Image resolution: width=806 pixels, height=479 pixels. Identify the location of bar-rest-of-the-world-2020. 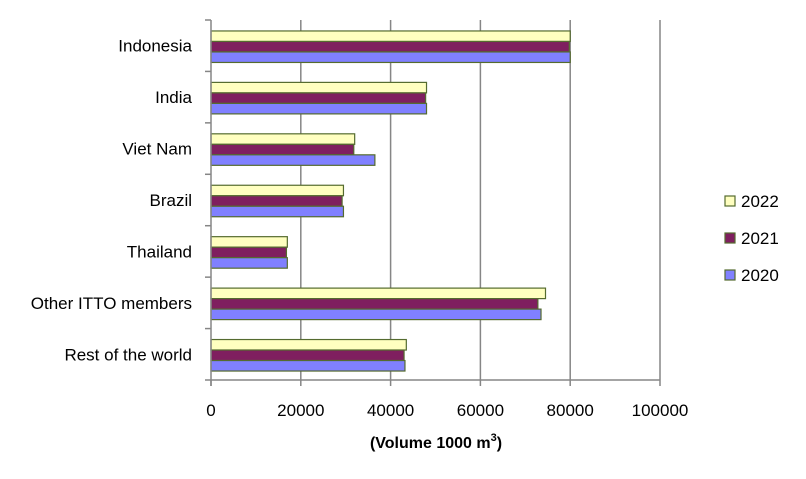
(308, 365).